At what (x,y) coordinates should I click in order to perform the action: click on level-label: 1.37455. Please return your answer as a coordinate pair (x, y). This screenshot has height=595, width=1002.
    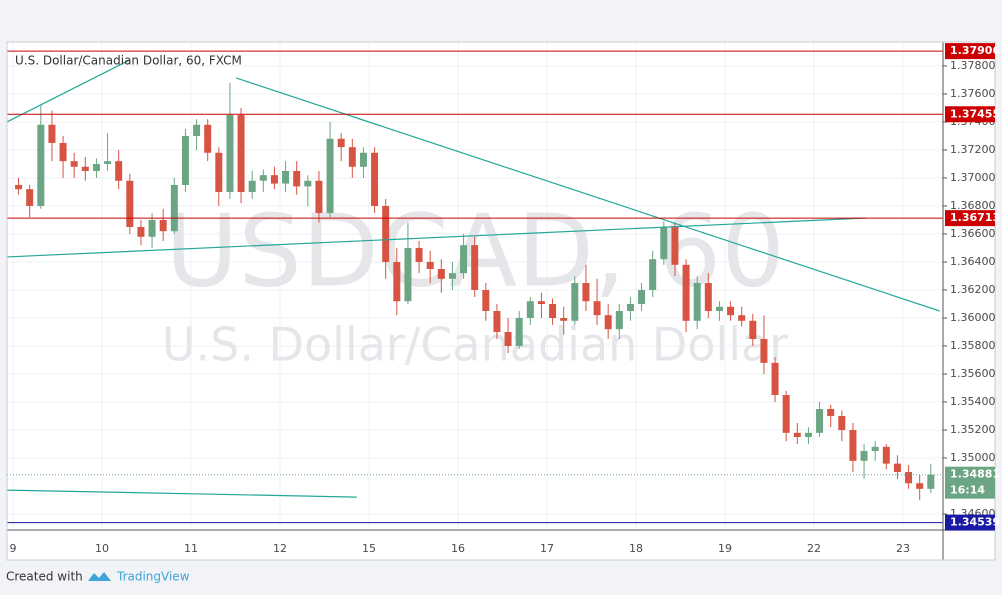
    Looking at the image, I should click on (975, 113).